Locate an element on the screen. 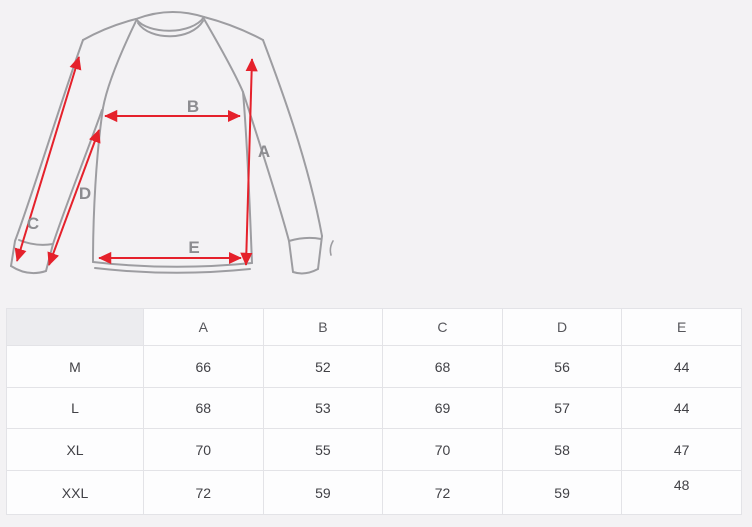 This screenshot has height=527, width=752. size-cell: 58 is located at coordinates (562, 450).